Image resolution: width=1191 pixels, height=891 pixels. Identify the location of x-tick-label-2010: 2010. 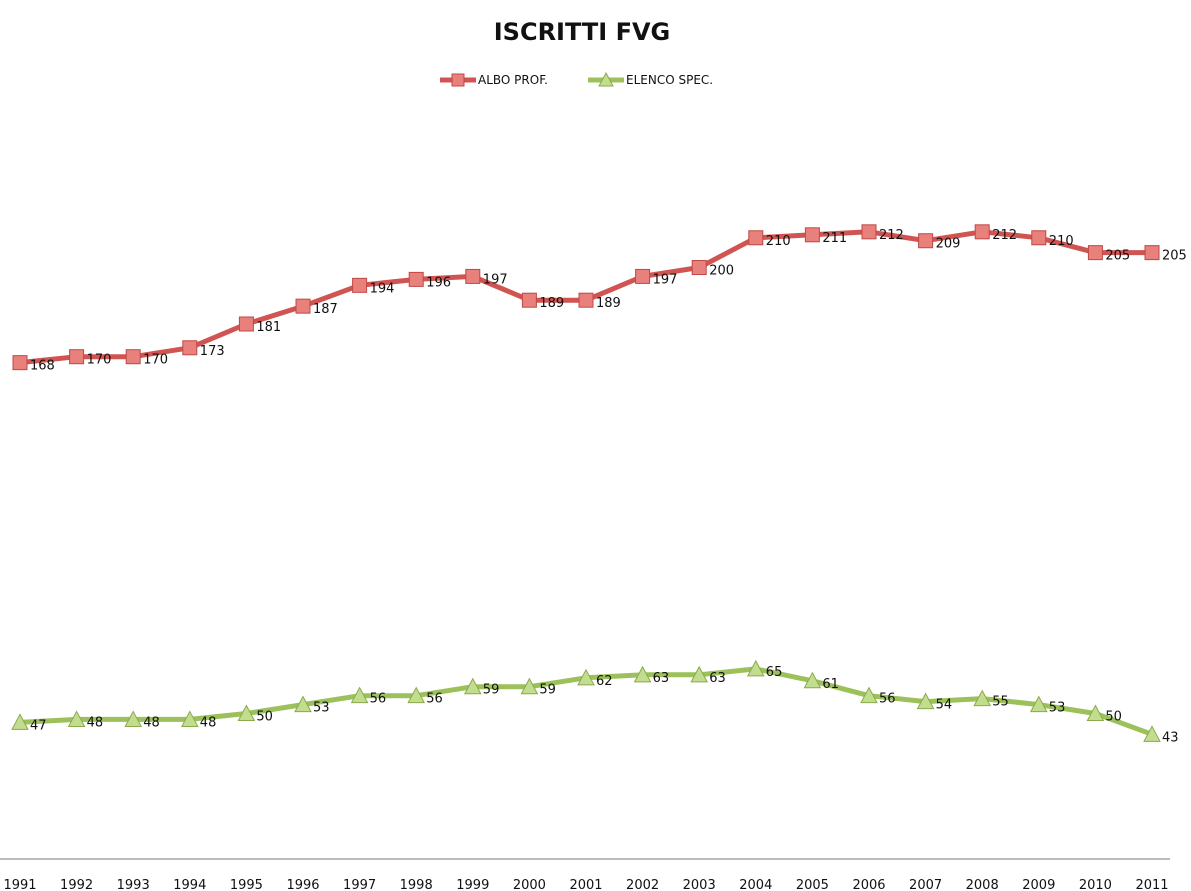
(1095, 884).